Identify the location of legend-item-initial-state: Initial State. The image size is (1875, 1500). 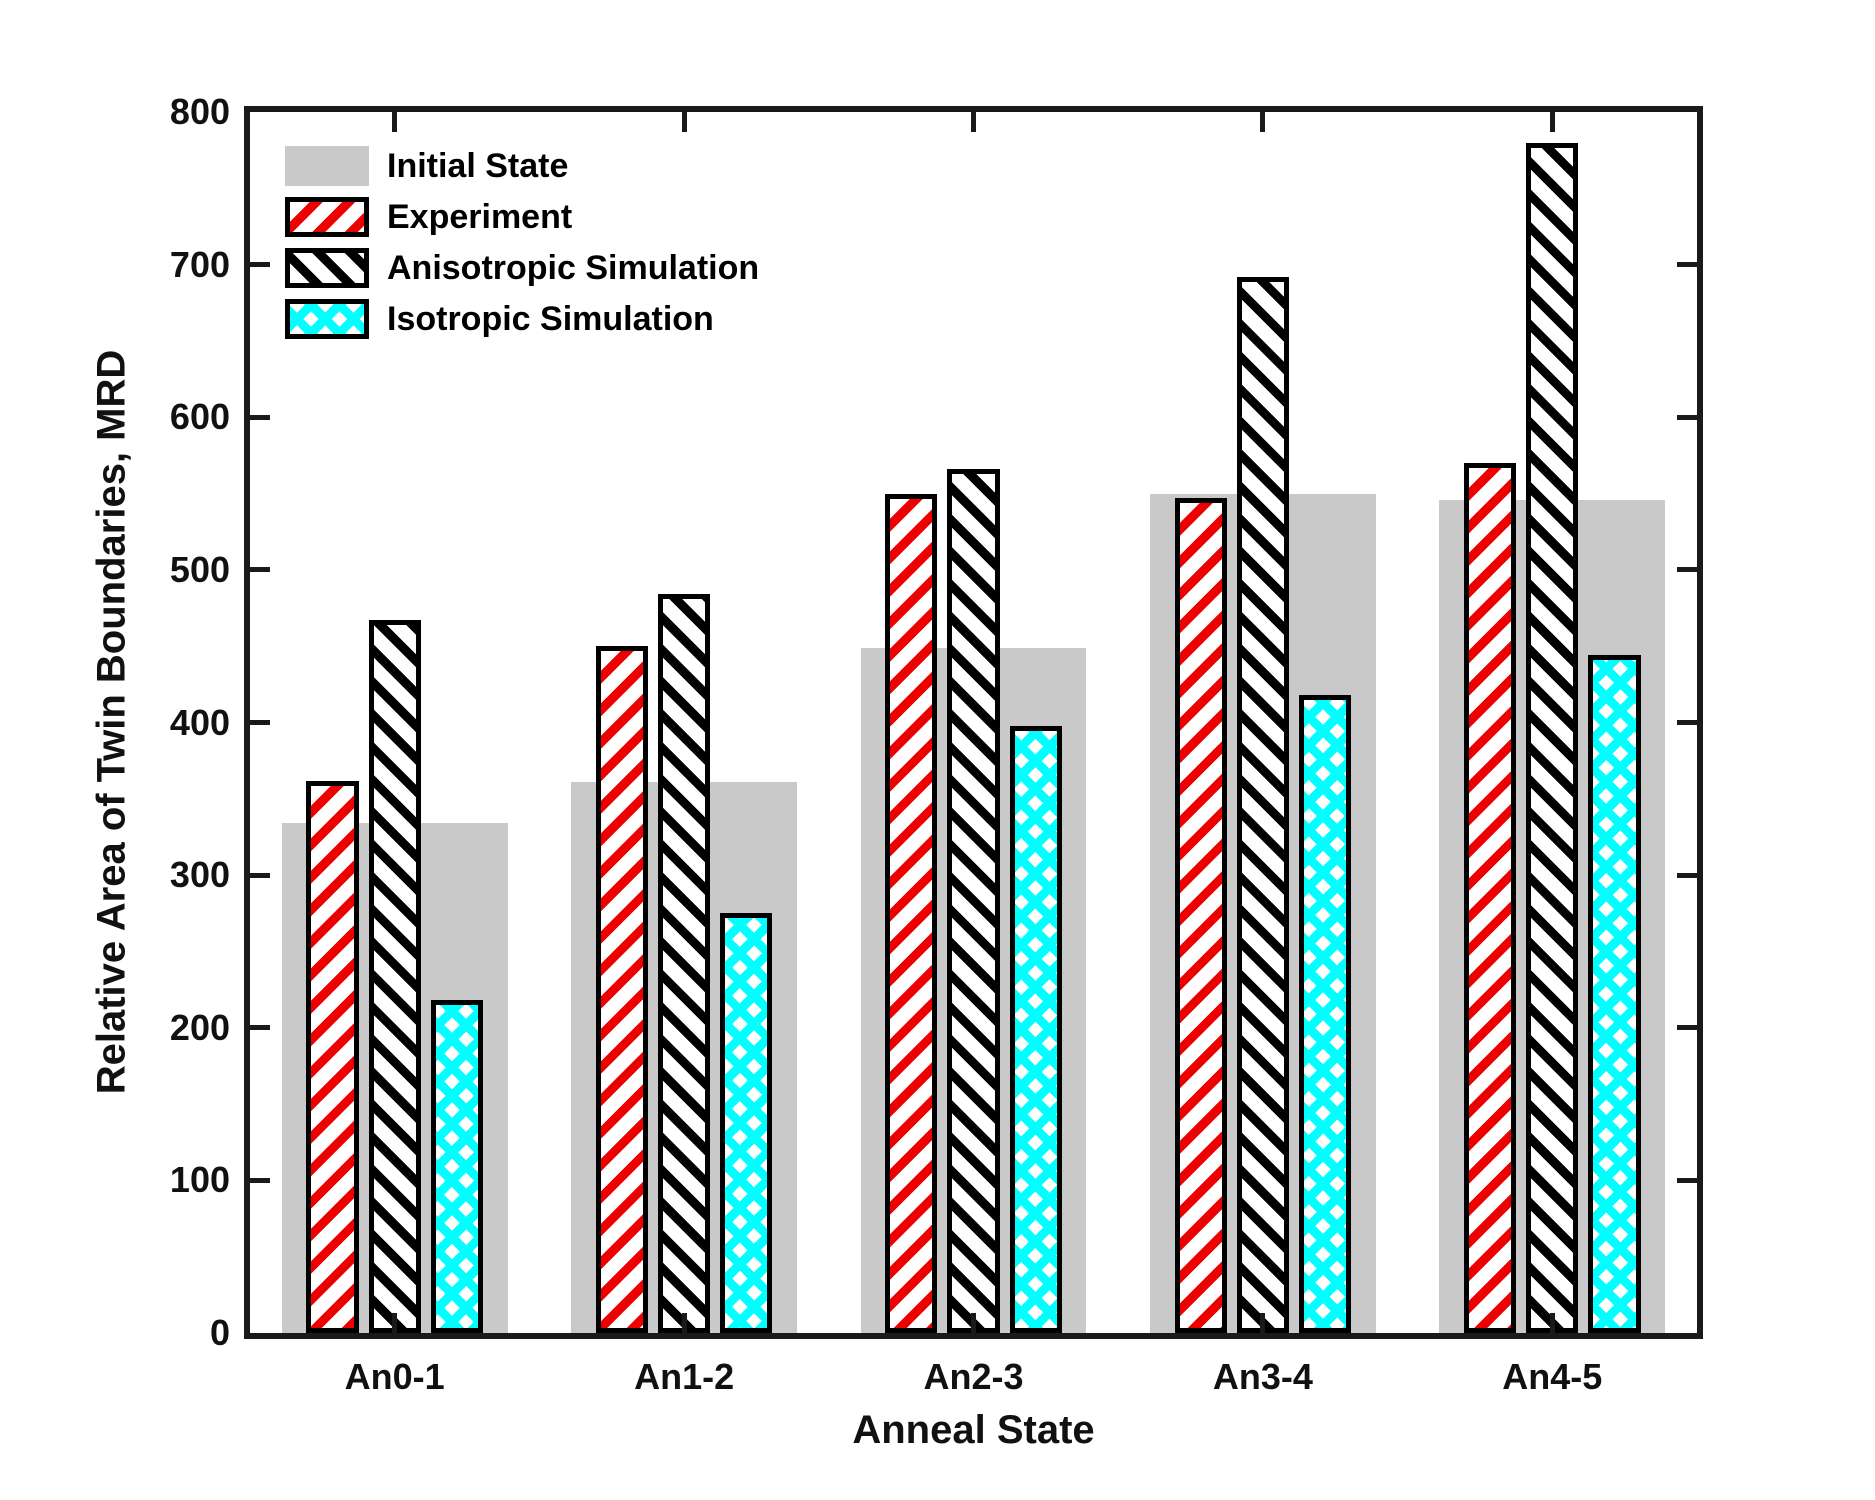
(522, 166).